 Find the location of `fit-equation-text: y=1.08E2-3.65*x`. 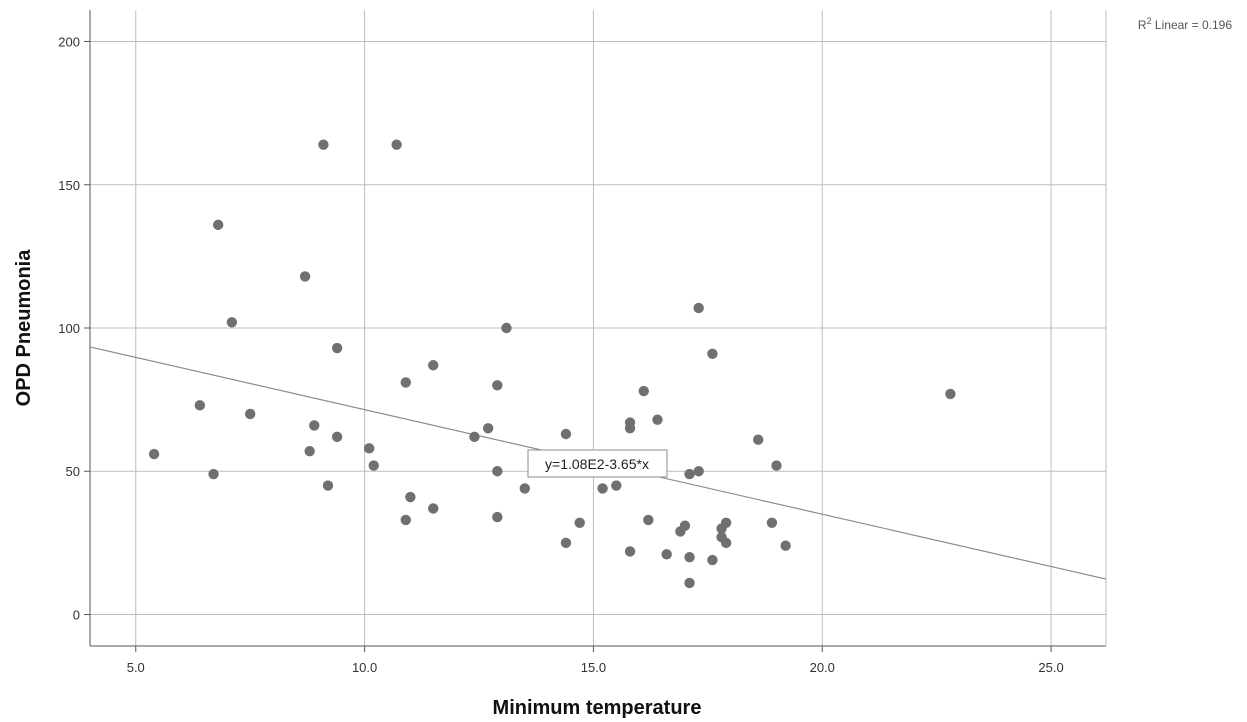

fit-equation-text: y=1.08E2-3.65*x is located at coordinates (597, 464).